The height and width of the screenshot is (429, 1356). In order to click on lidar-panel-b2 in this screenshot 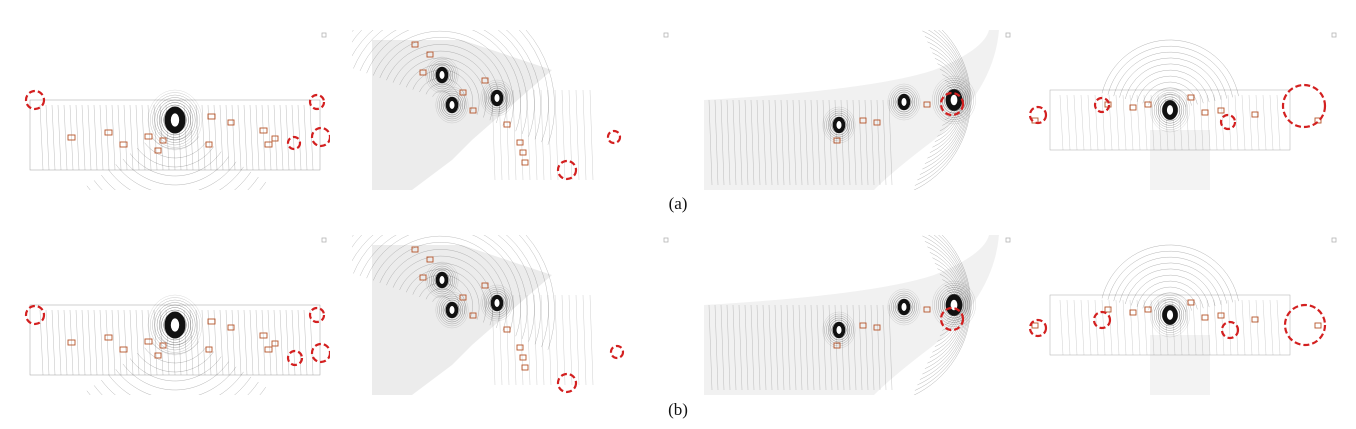, I will do `click(512, 315)`.